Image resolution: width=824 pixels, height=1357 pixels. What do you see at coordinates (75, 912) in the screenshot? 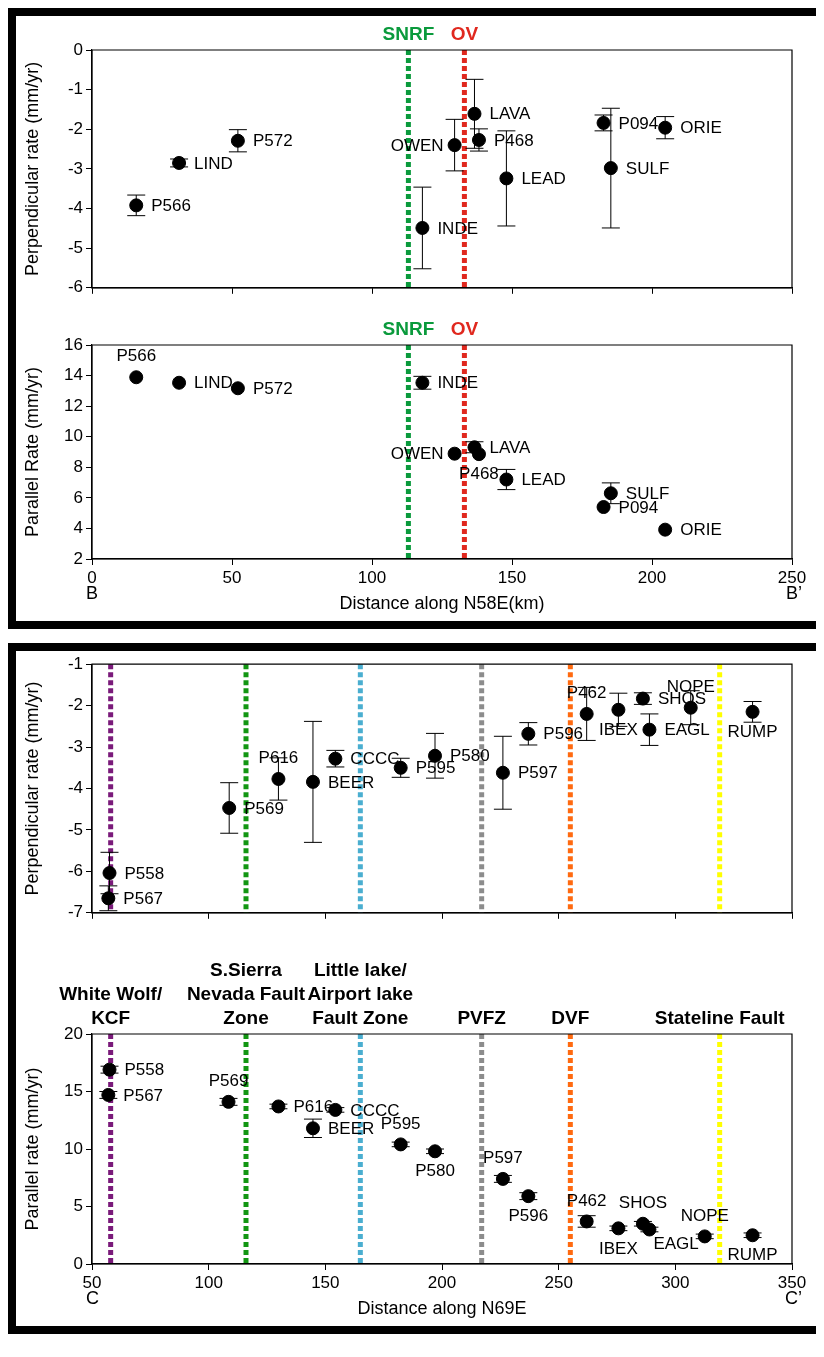
I see `y-tick-label: -7` at bounding box center [75, 912].